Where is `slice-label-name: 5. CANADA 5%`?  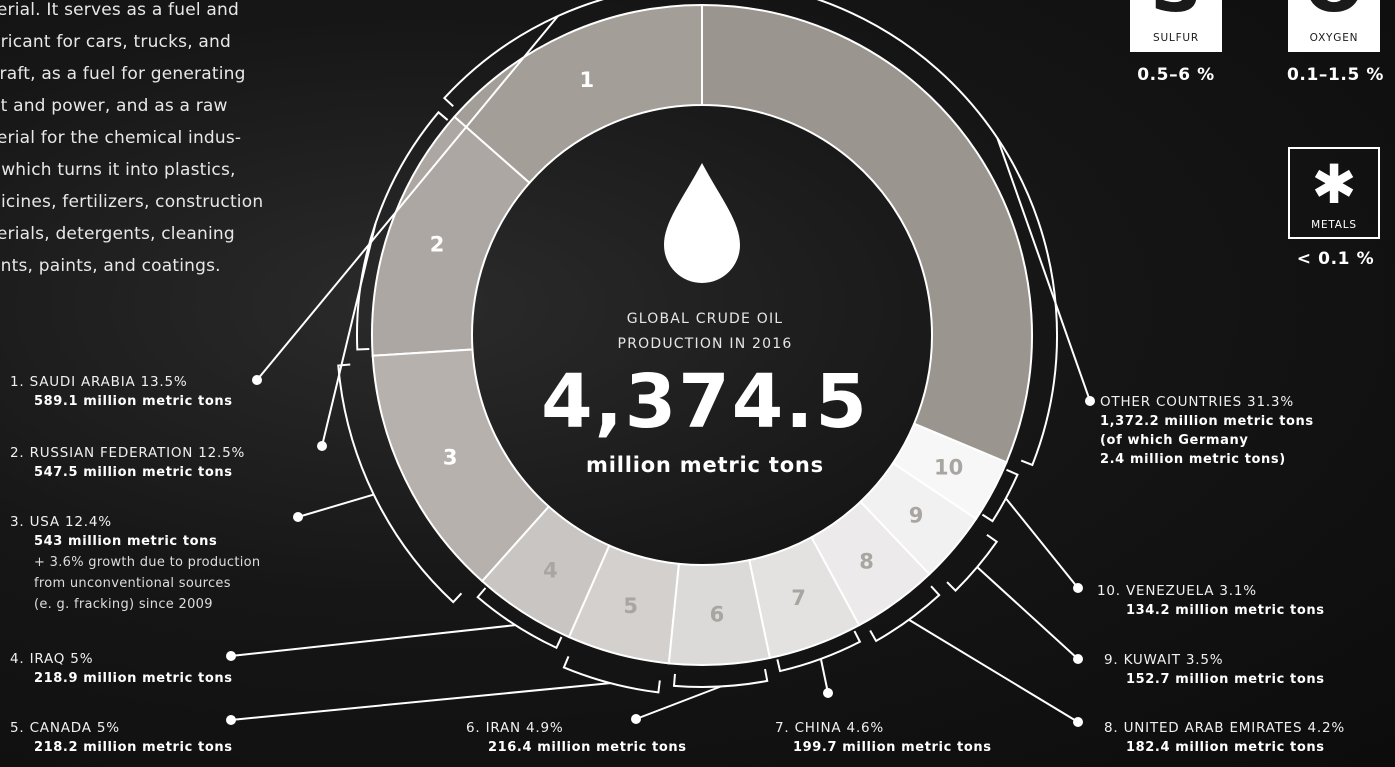 slice-label-name: 5. CANADA 5% is located at coordinates (65, 728).